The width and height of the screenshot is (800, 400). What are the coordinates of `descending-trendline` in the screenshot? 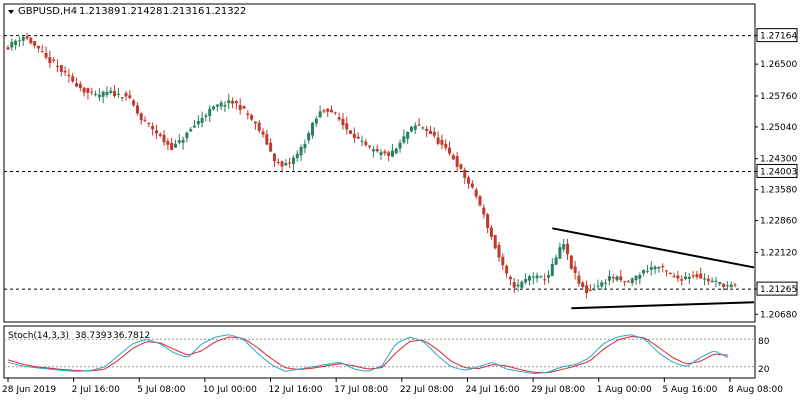 It's located at (653, 248).